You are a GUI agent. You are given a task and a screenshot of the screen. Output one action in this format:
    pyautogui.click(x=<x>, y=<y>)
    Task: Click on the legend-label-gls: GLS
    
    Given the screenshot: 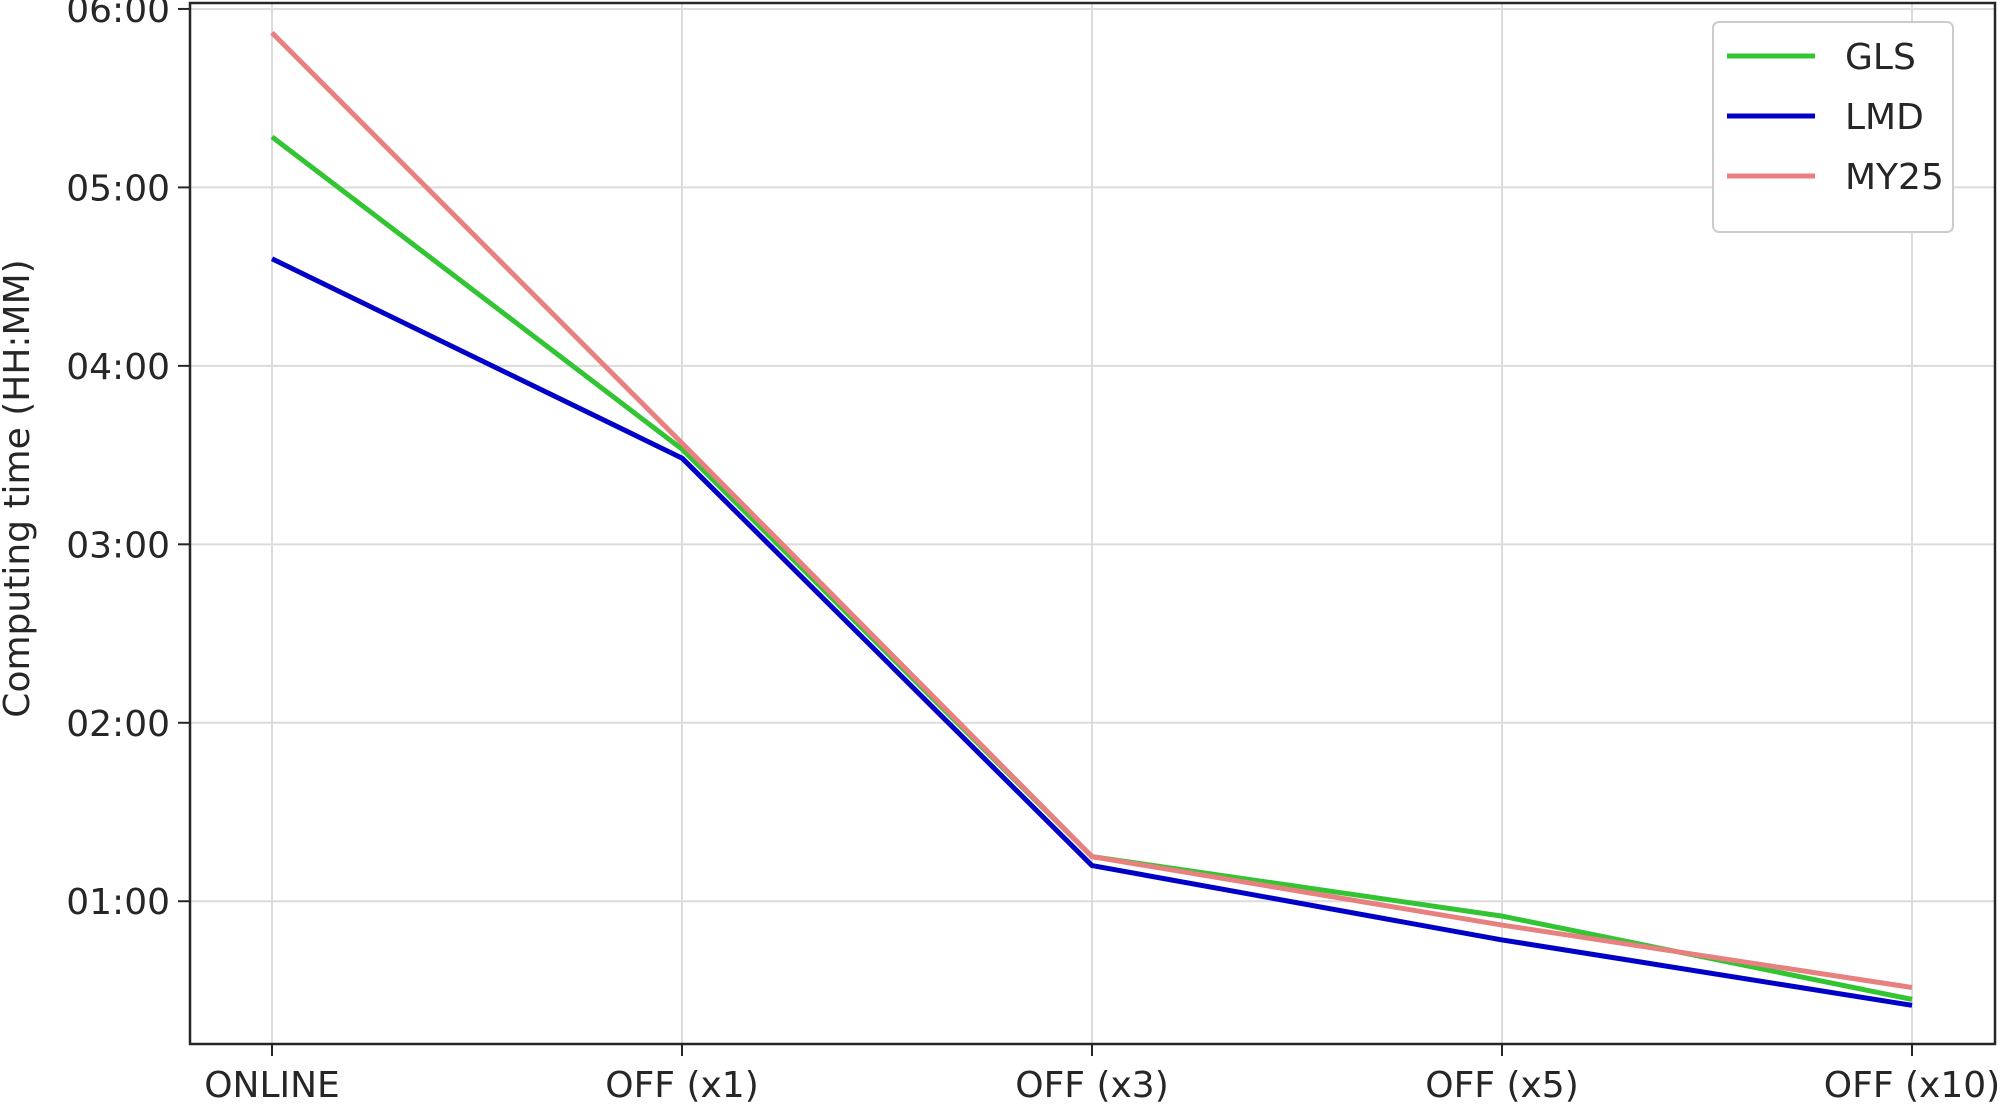 What is the action you would take?
    pyautogui.click(x=1880, y=57)
    